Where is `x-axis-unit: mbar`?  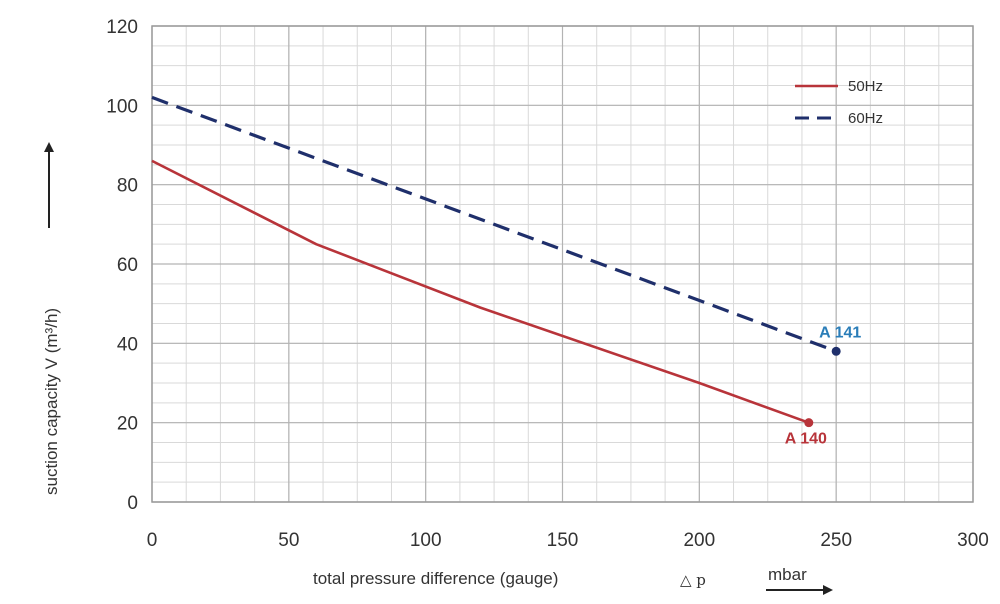
x-axis-unit: mbar is located at coordinates (787, 574).